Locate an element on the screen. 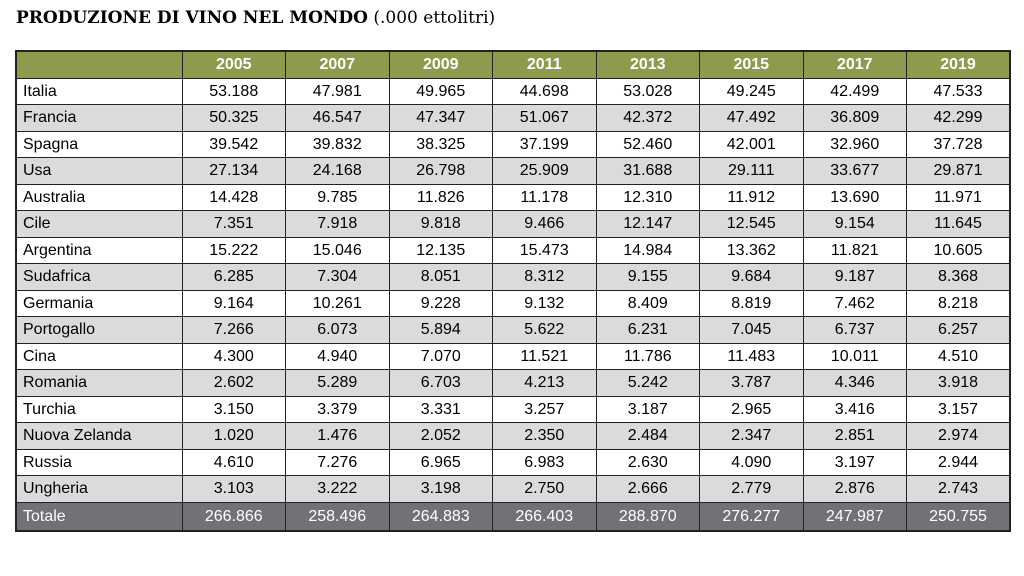 Image resolution: width=1024 pixels, height=576 pixels. value-cell: 11.786 is located at coordinates (647, 356).